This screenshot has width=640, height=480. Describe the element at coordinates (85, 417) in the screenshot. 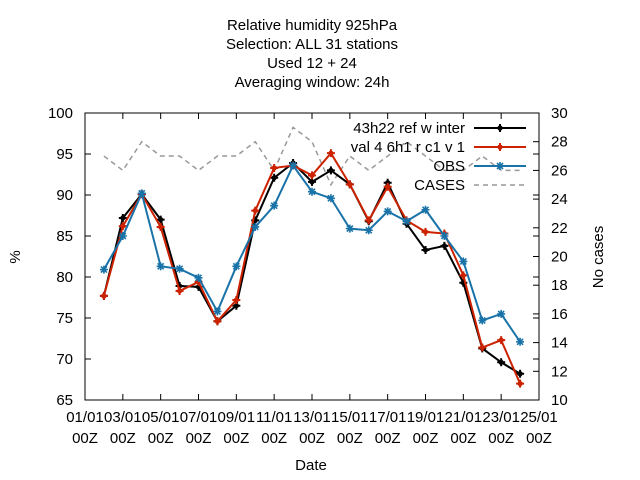

I see `x-tick-label: 01/01` at that location.